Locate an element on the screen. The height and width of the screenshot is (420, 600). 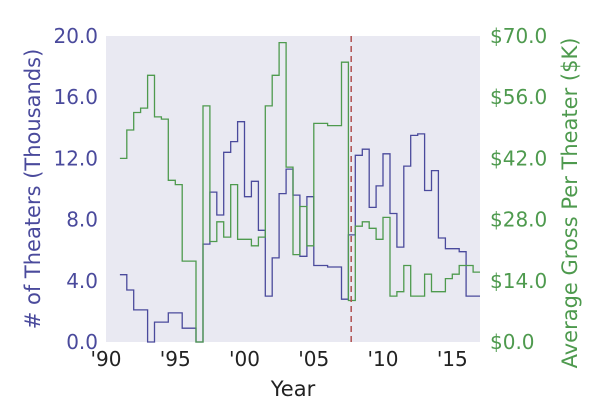
right-y-tick-label: $56.0 is located at coordinates (518, 97).